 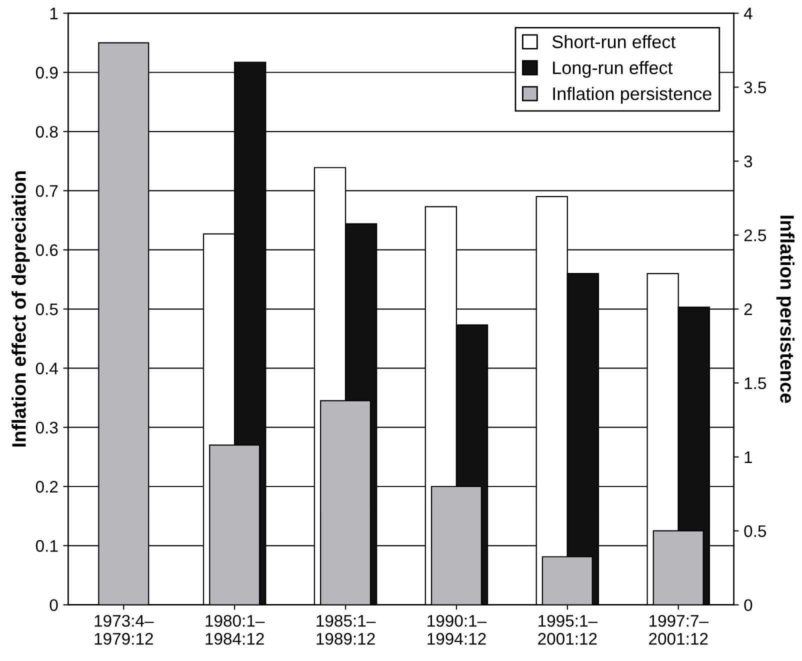 I want to click on y2-tick-label: 3, so click(x=748, y=162).